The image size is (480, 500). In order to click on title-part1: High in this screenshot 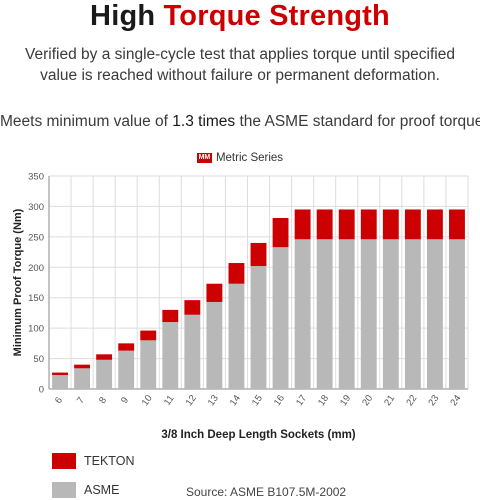, I will do `click(123, 16)`.